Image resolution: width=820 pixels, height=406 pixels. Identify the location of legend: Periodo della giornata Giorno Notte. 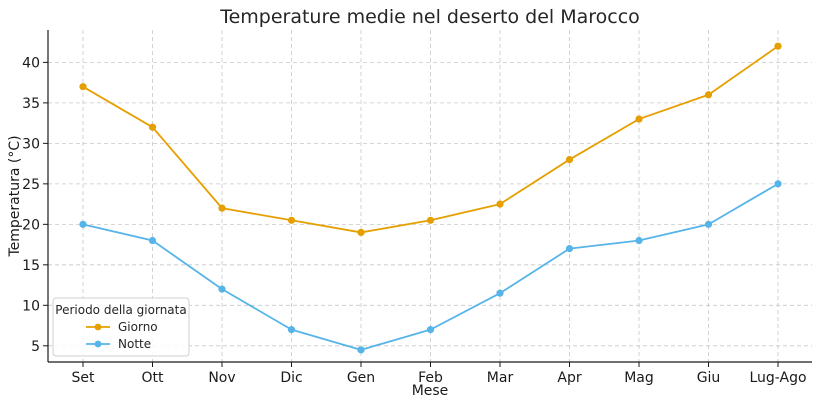
(121, 327).